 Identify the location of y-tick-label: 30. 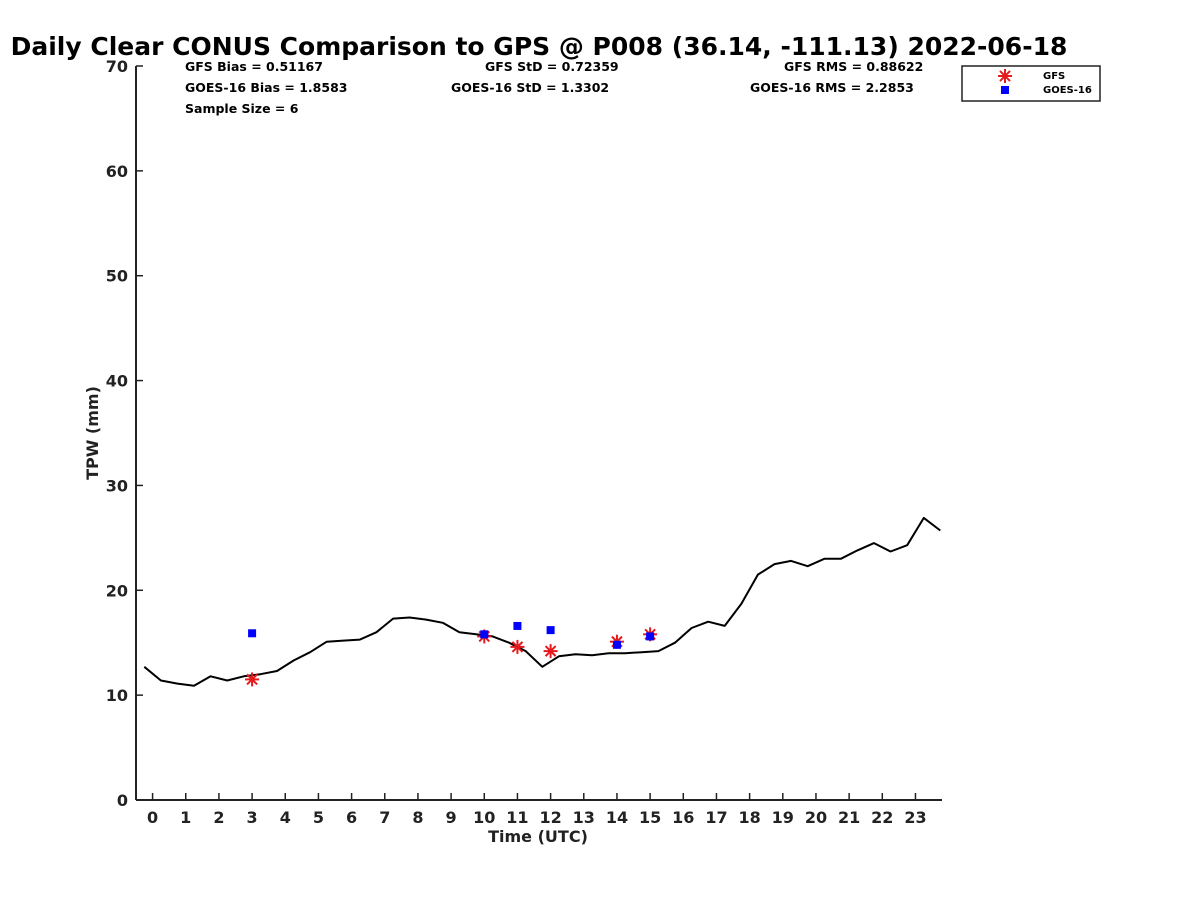
(117, 485).